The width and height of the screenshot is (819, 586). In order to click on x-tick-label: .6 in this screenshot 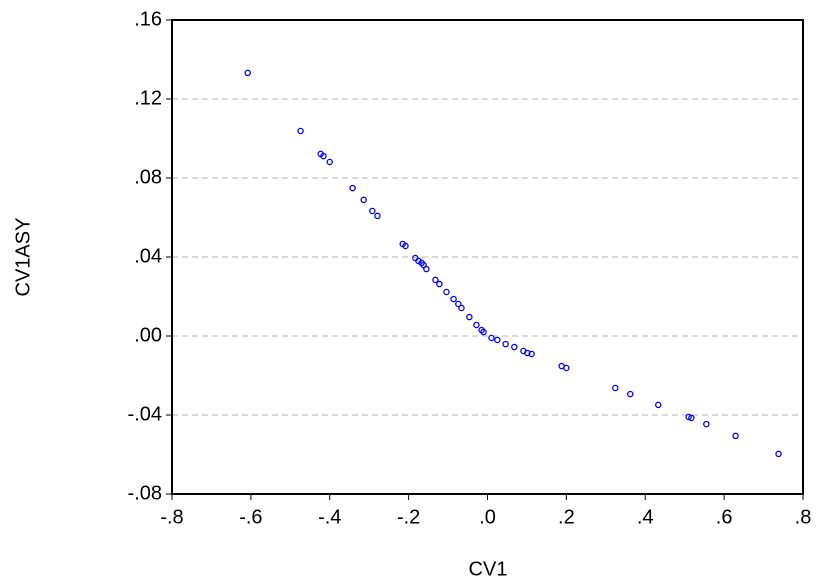, I will do `click(724, 517)`.